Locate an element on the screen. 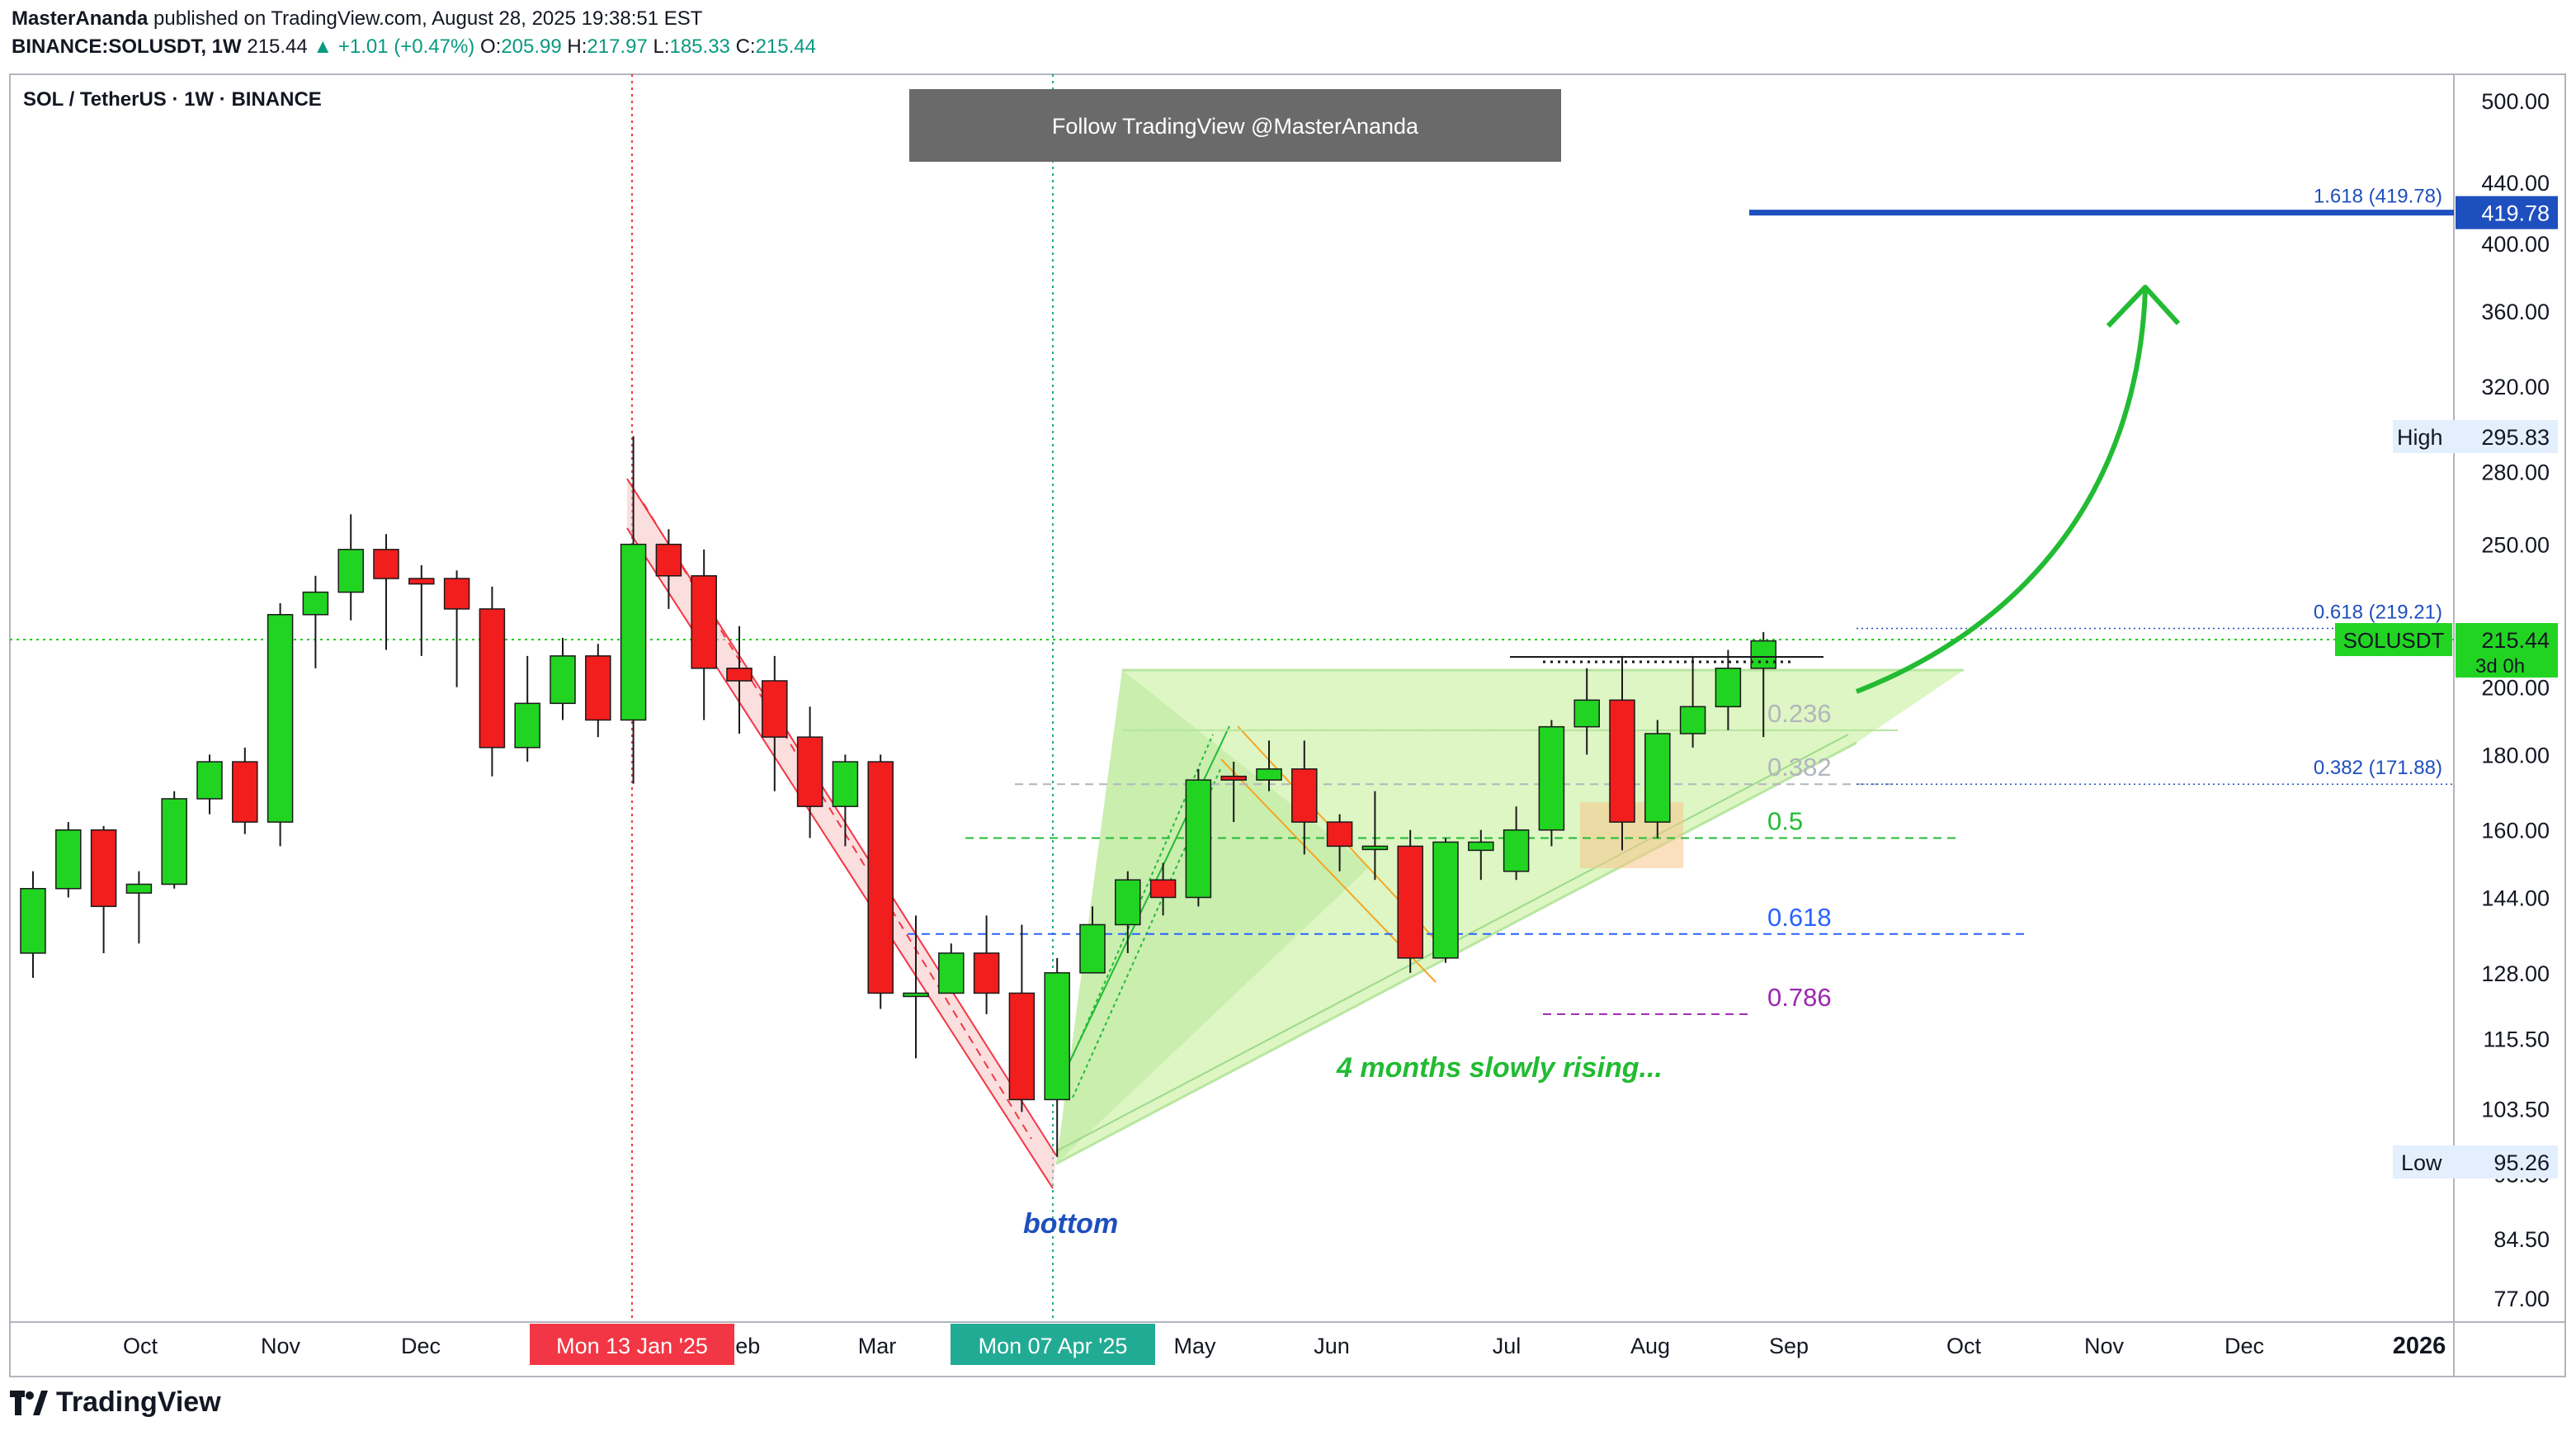  tradingview-logo: TradingView is located at coordinates (115, 1402).